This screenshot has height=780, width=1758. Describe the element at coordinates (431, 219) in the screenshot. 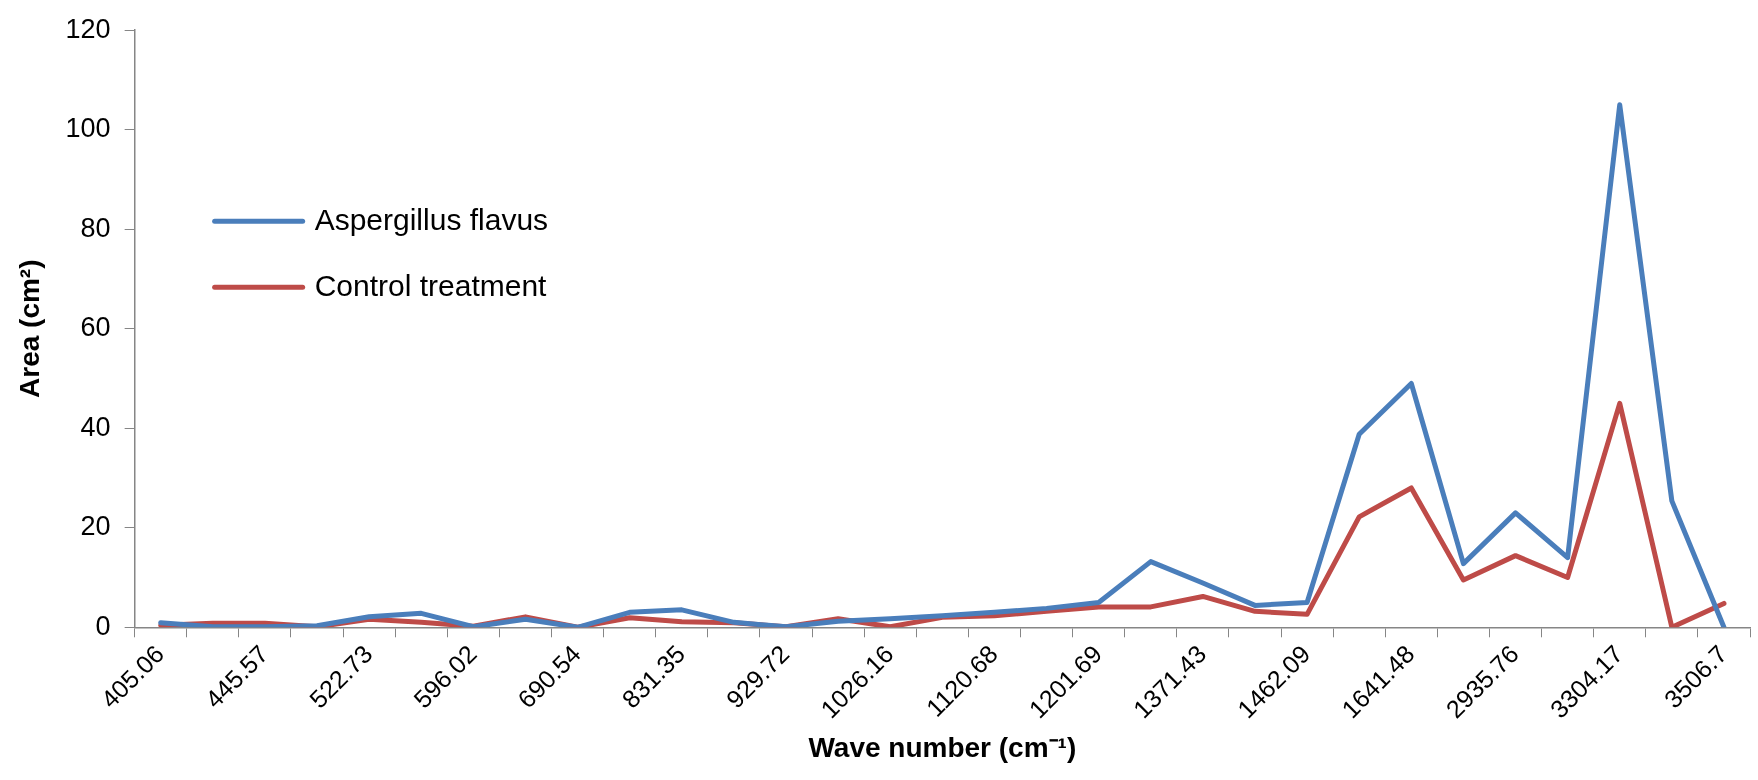

I see `legend-label: Aspergillus flavus` at that location.